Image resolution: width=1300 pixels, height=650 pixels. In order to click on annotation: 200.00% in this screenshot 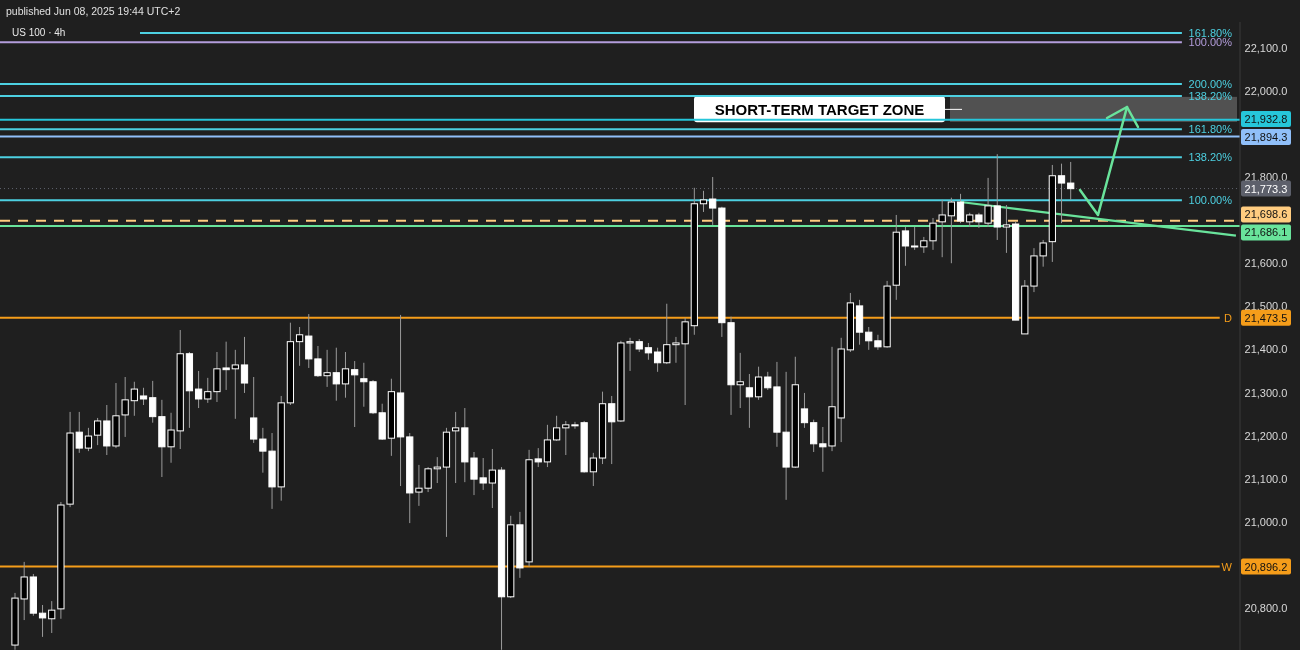, I will do `click(1210, 83)`.